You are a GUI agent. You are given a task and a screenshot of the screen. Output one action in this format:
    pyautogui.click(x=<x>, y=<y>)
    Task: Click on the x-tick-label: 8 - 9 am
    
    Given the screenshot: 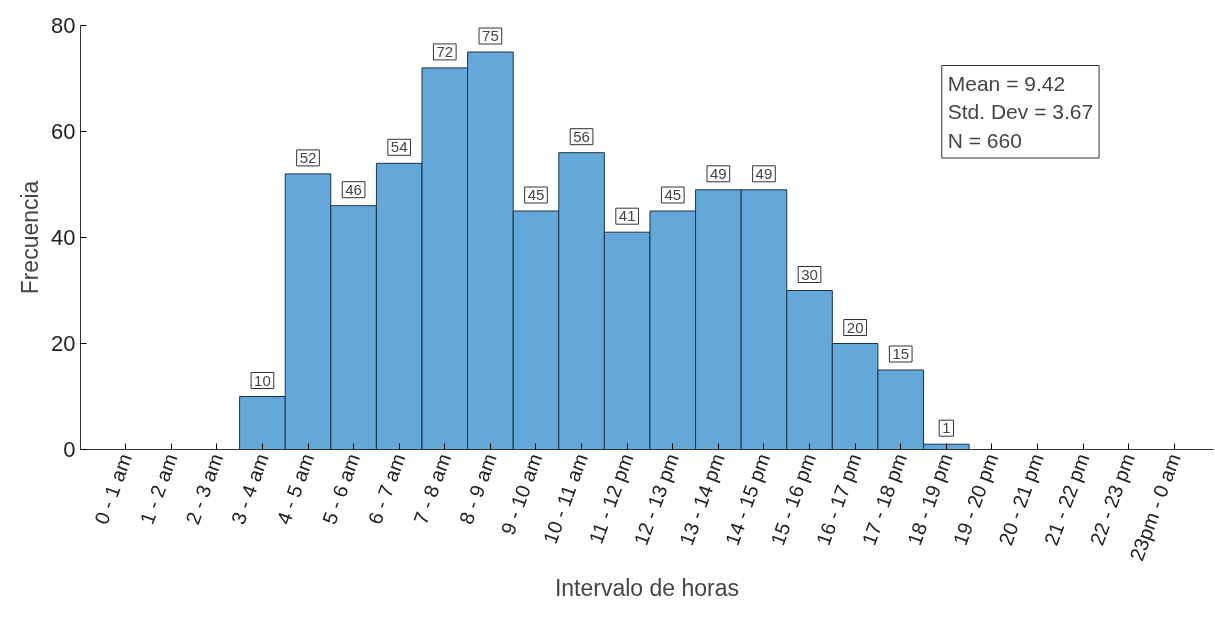 What is the action you would take?
    pyautogui.click(x=477, y=489)
    